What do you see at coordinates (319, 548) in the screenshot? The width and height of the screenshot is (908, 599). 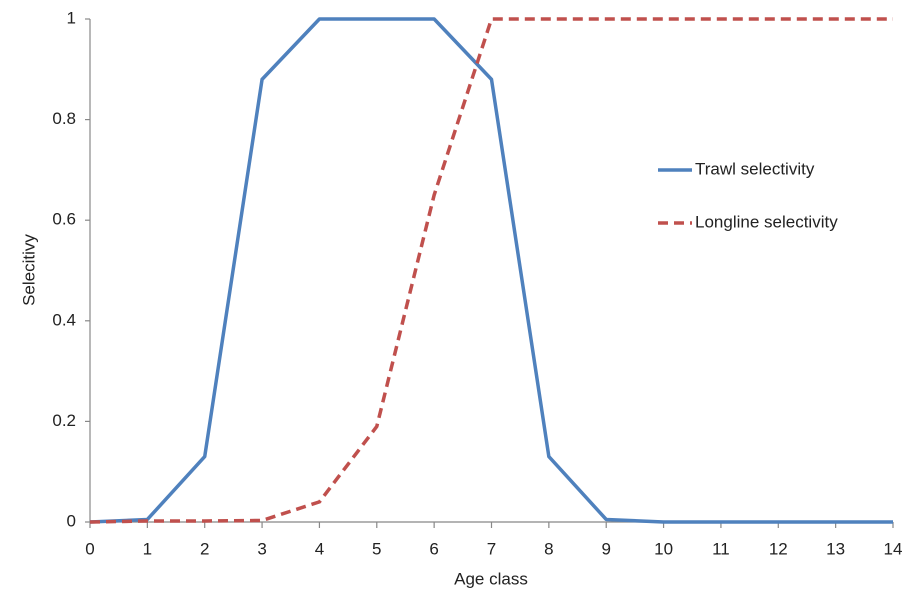 I see `x-tick-label: 4` at bounding box center [319, 548].